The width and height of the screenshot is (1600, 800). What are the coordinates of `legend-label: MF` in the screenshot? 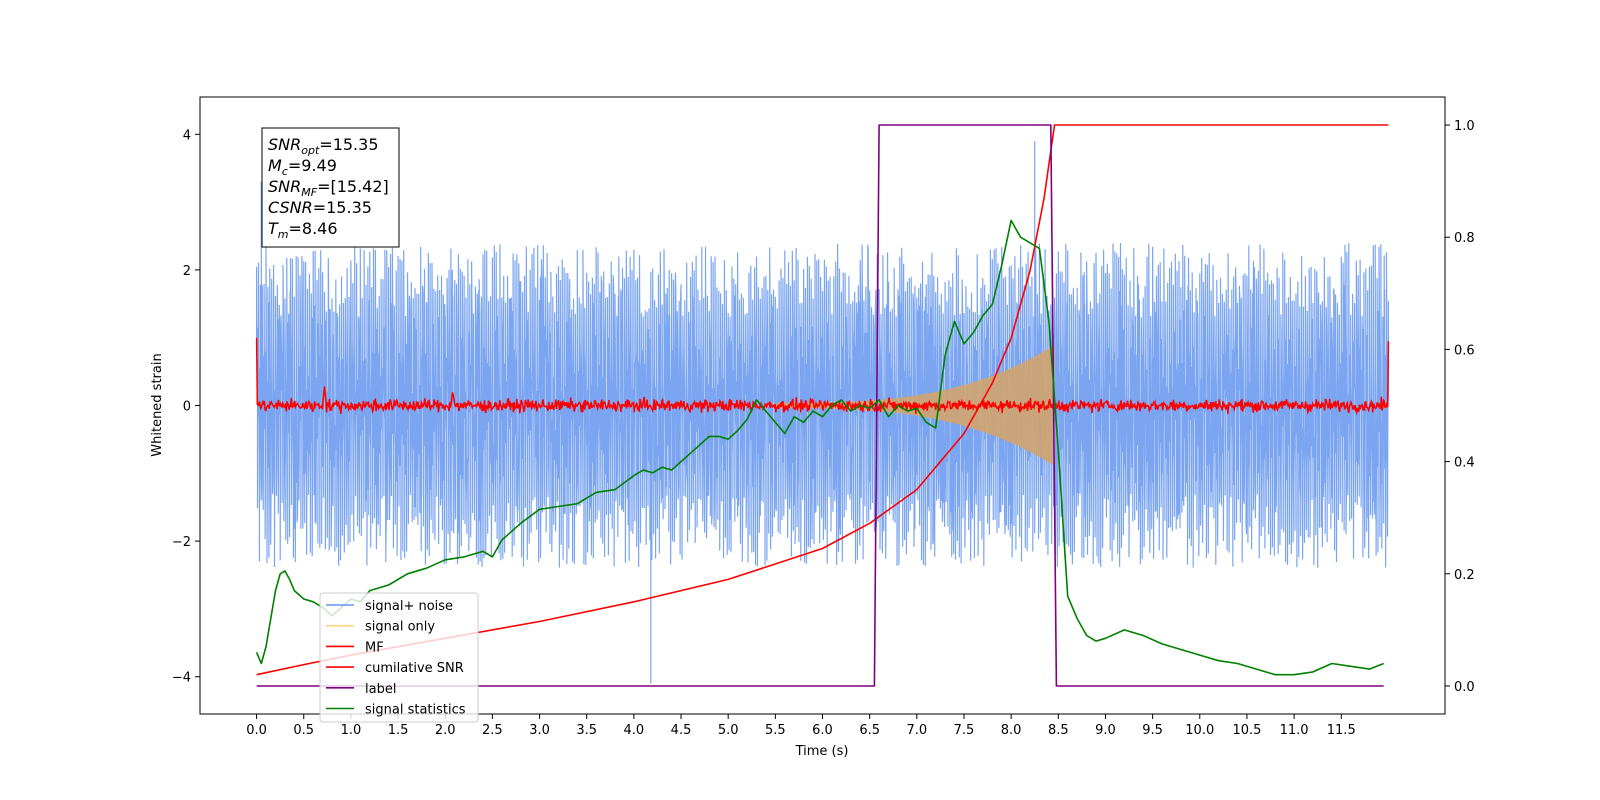 It's located at (374, 647).